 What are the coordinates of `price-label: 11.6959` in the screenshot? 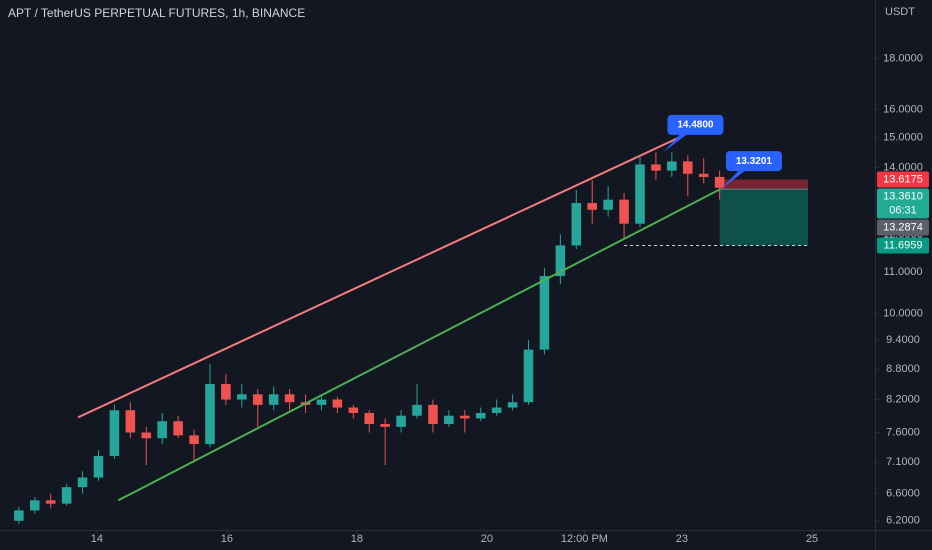 It's located at (903, 245).